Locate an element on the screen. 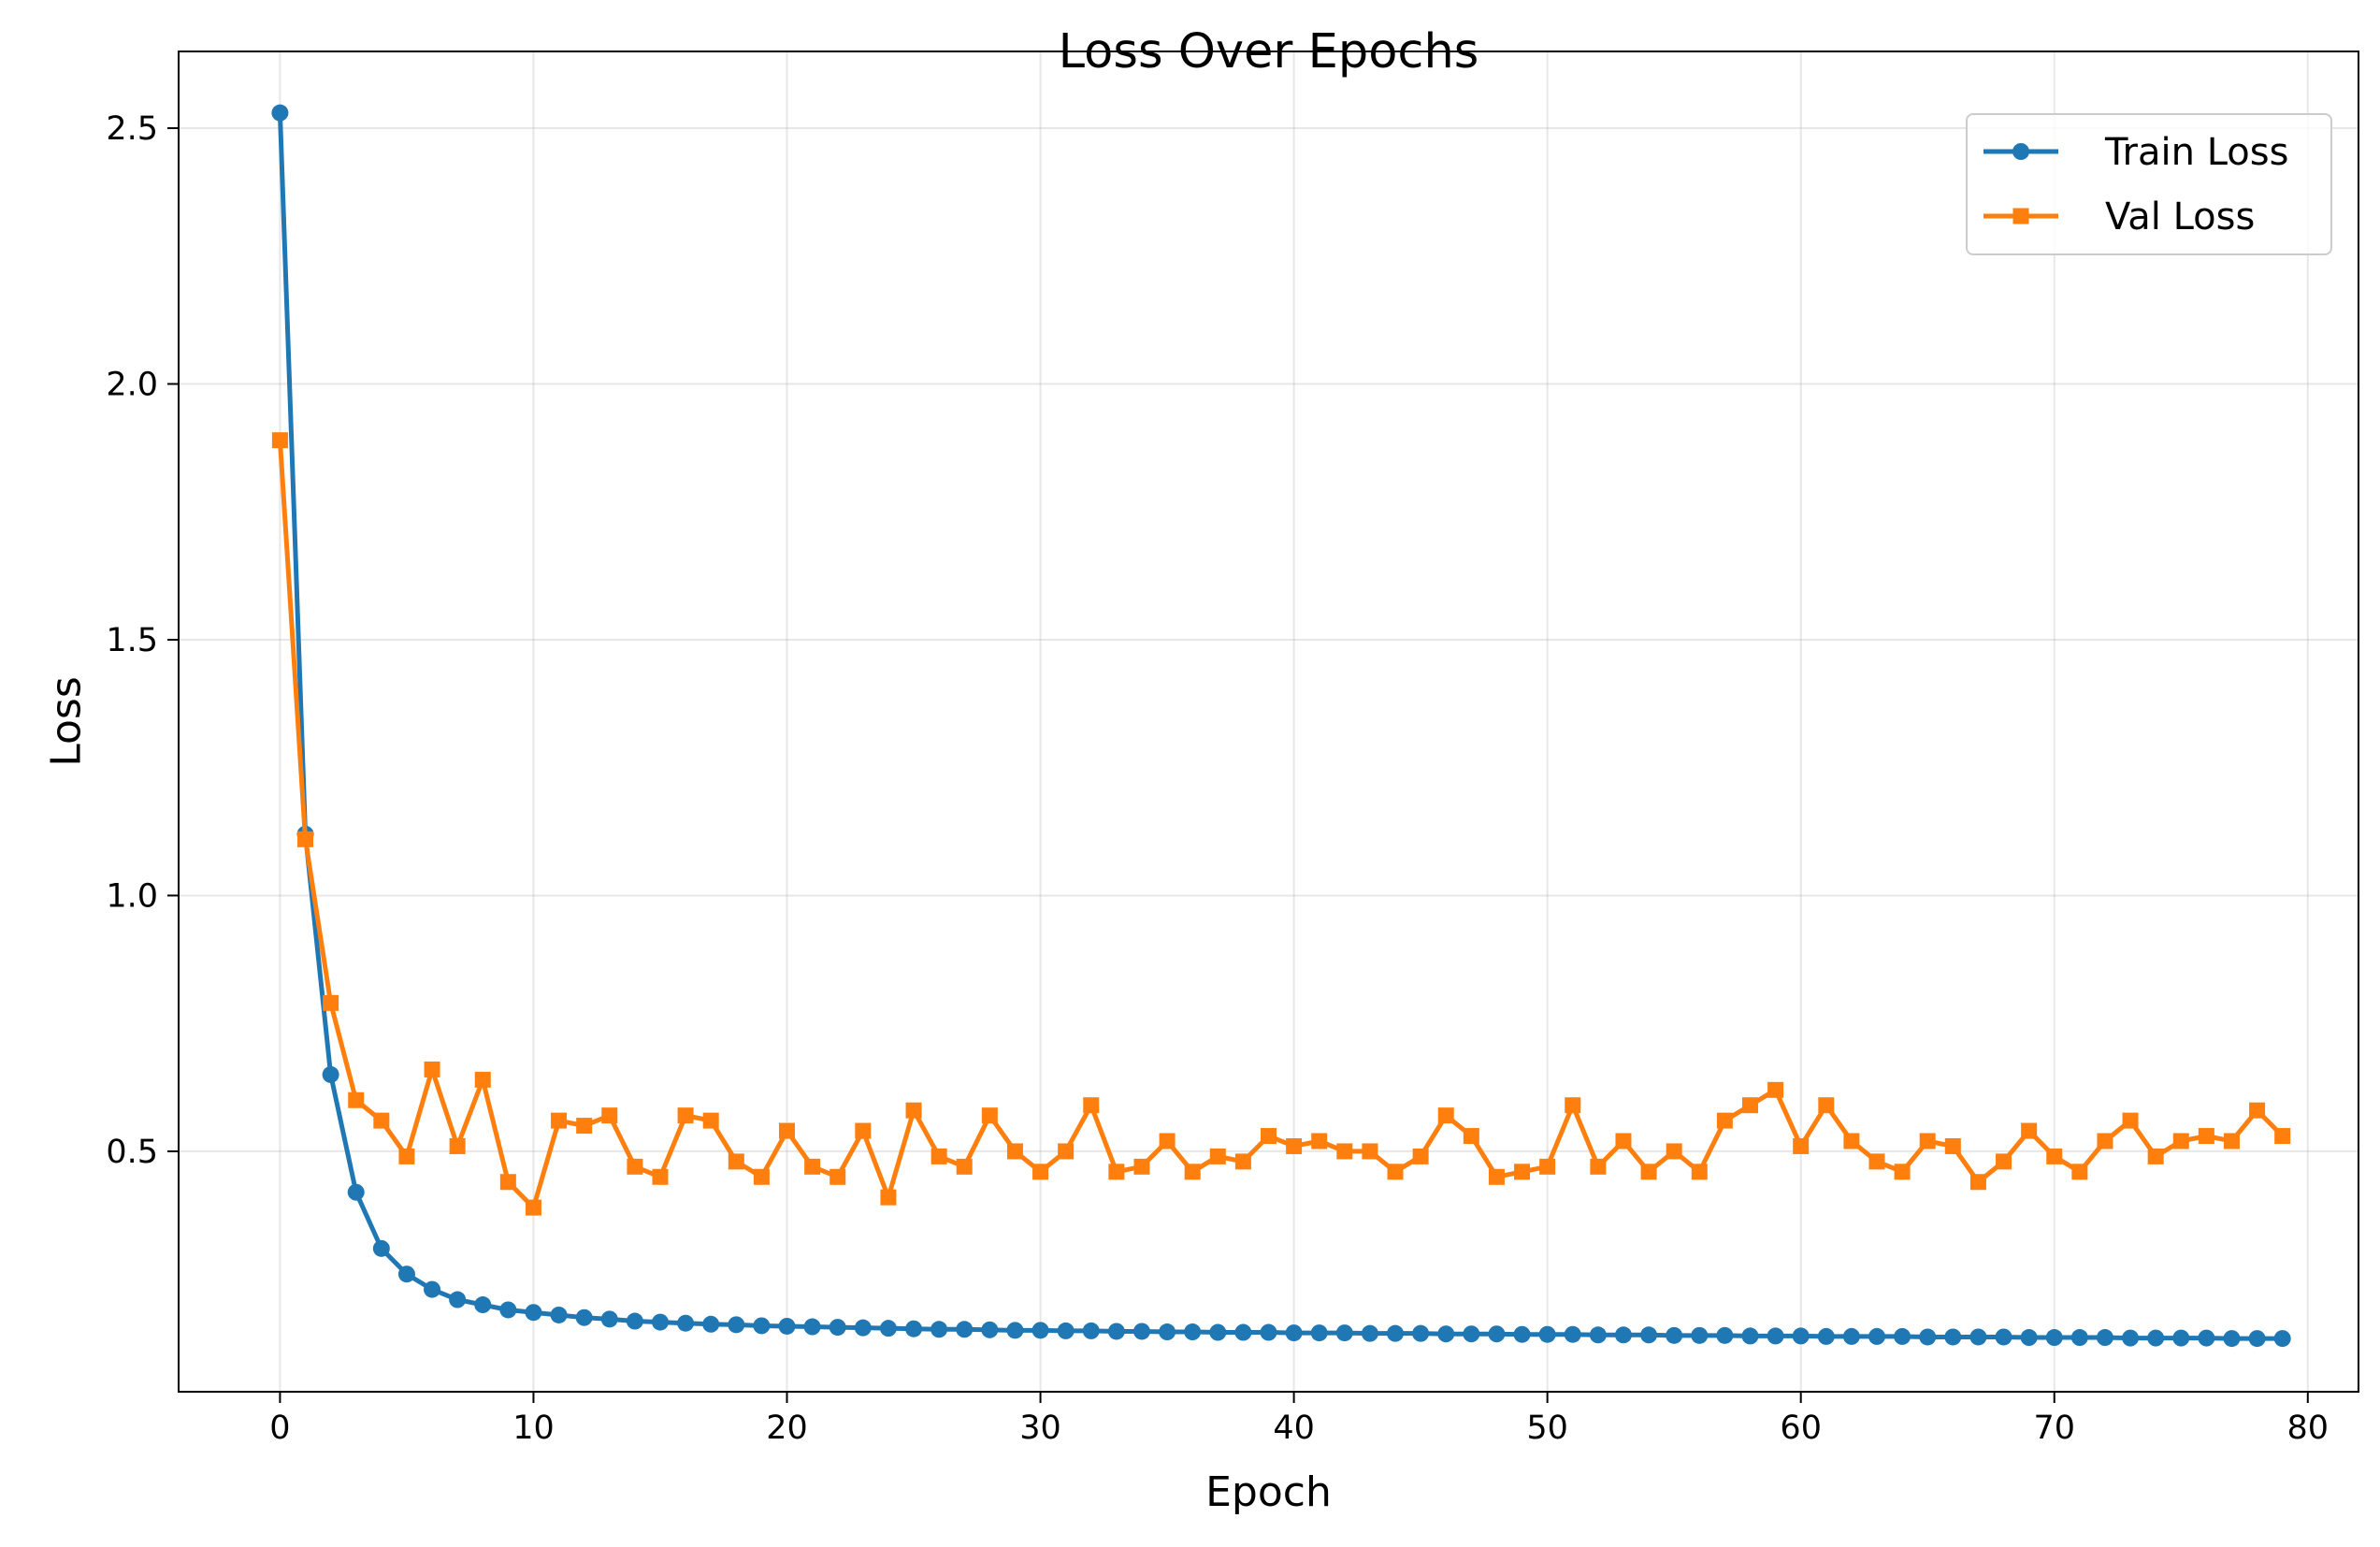  chart-title: Loss Over Epochs is located at coordinates (1269, 52).